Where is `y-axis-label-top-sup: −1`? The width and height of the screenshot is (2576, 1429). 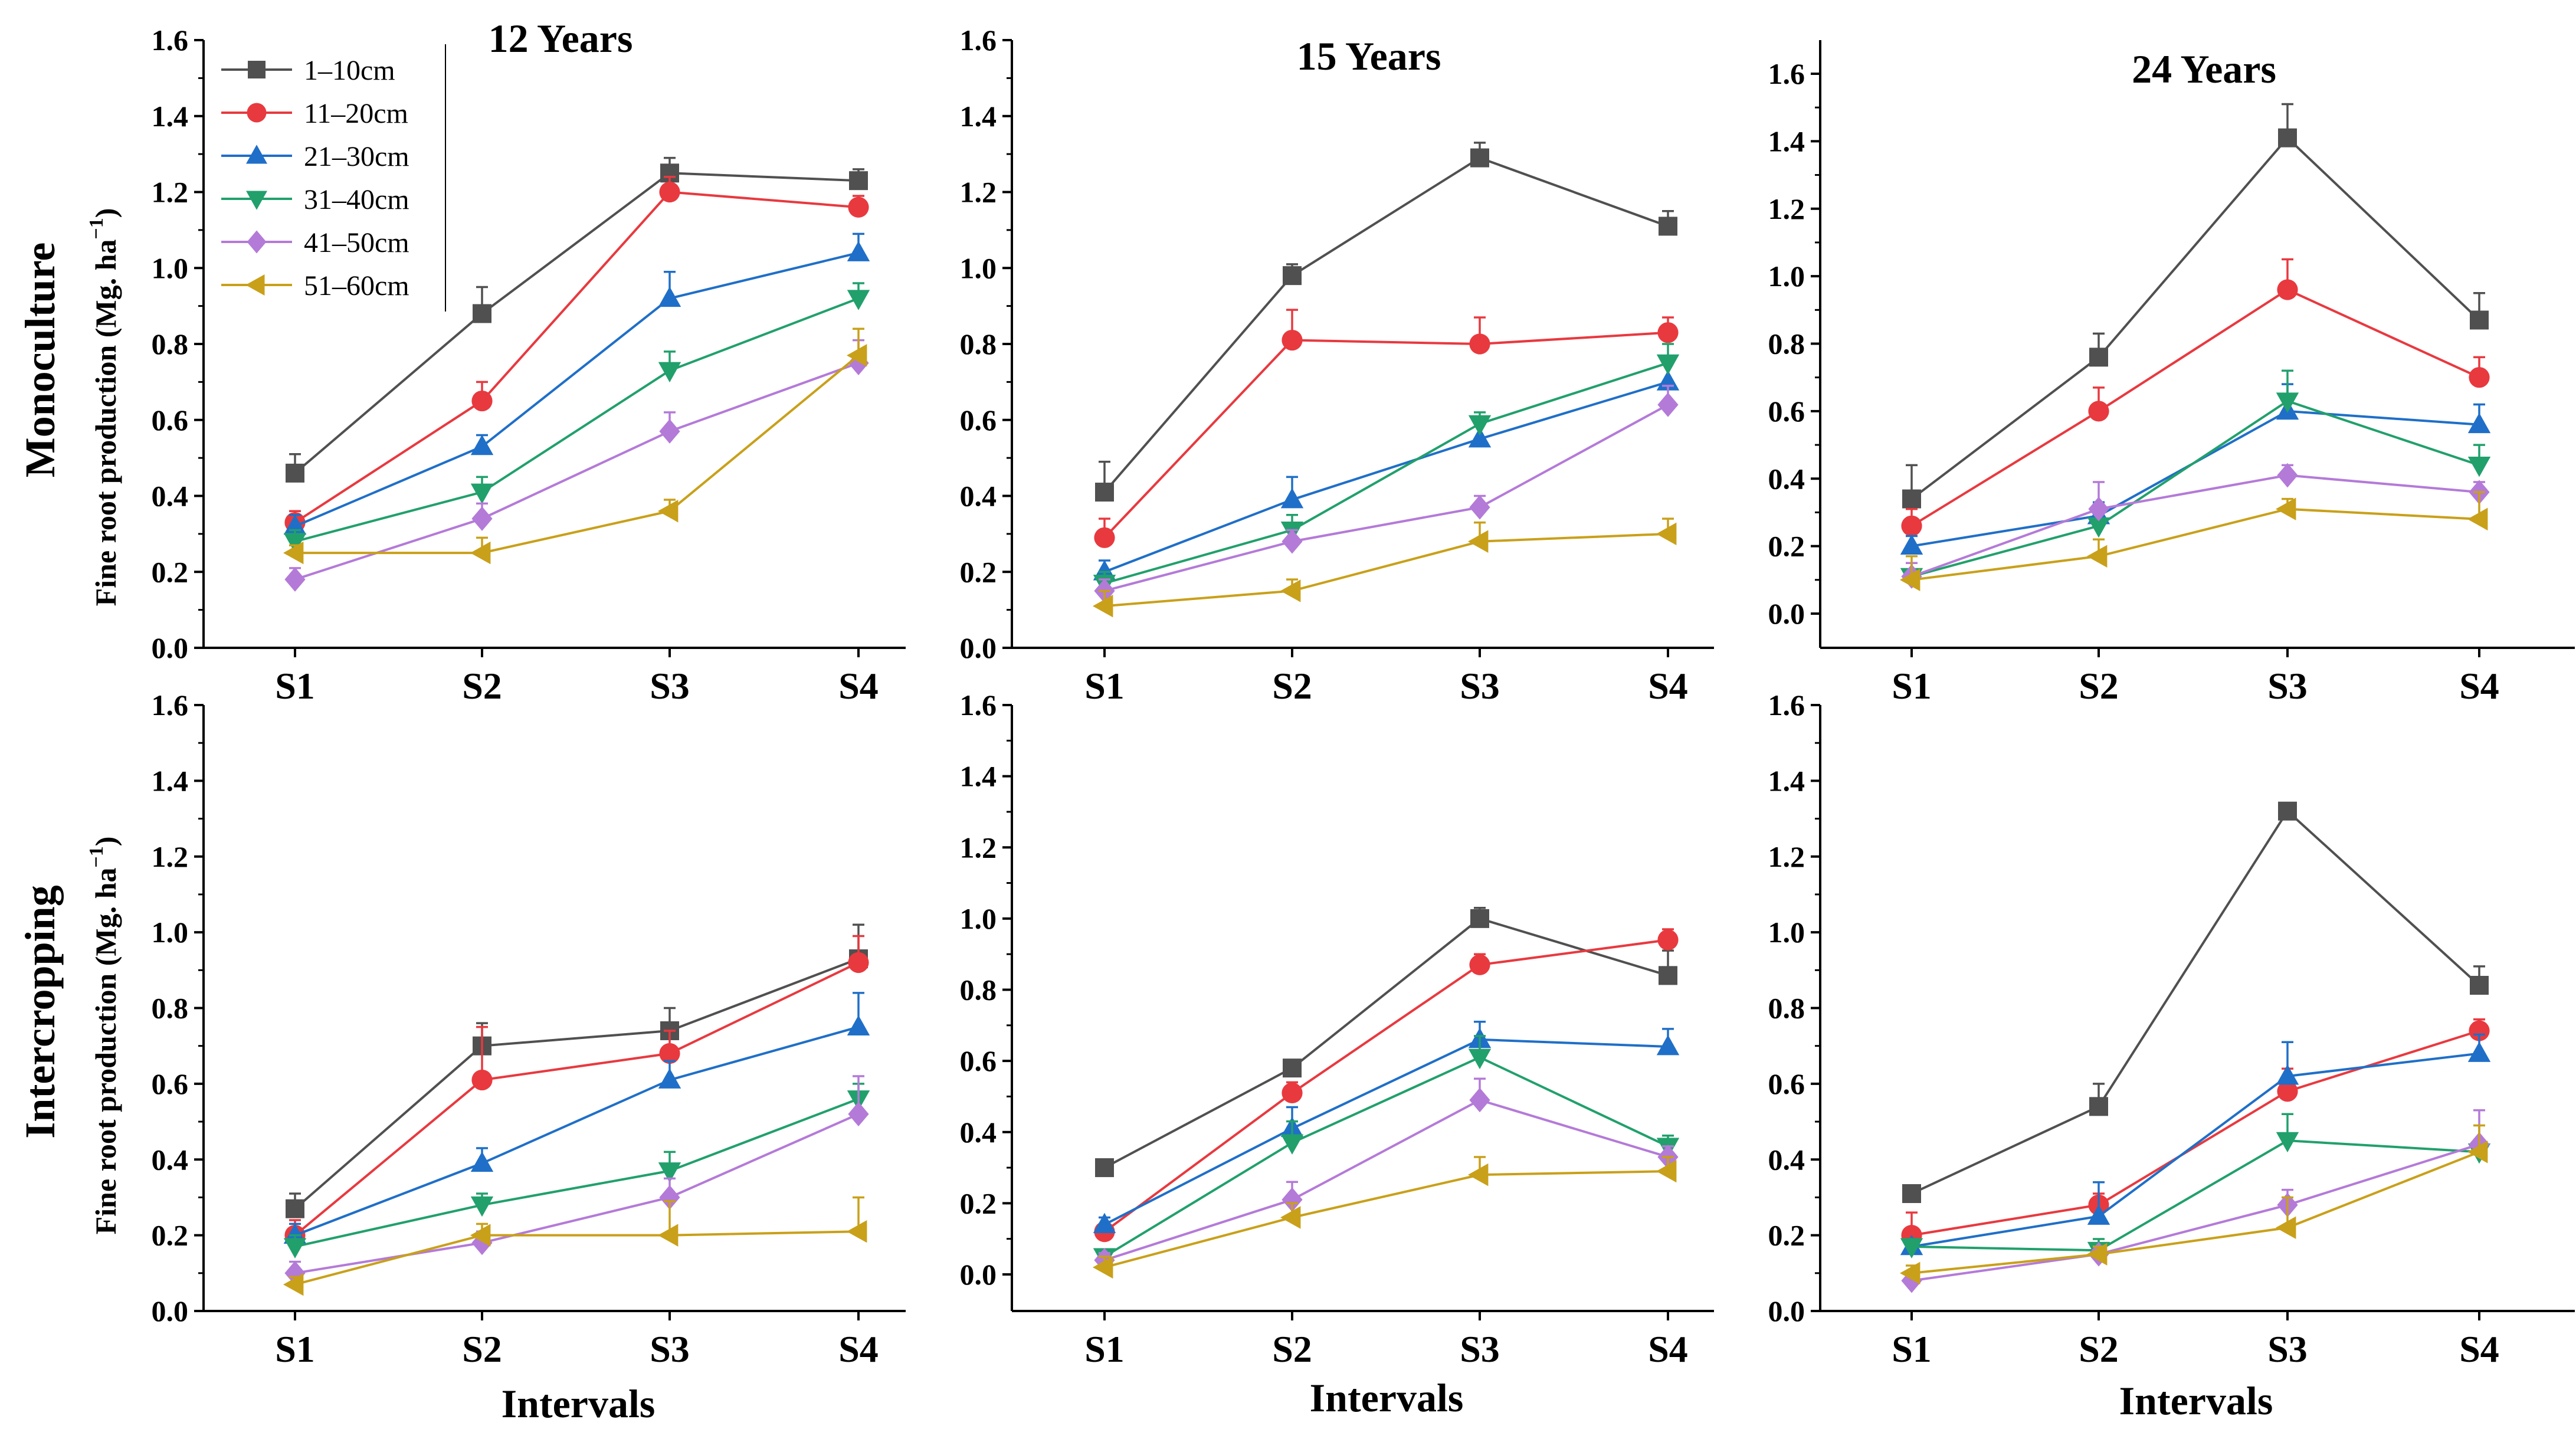
y-axis-label-top-sup: −1 is located at coordinates (96, 228).